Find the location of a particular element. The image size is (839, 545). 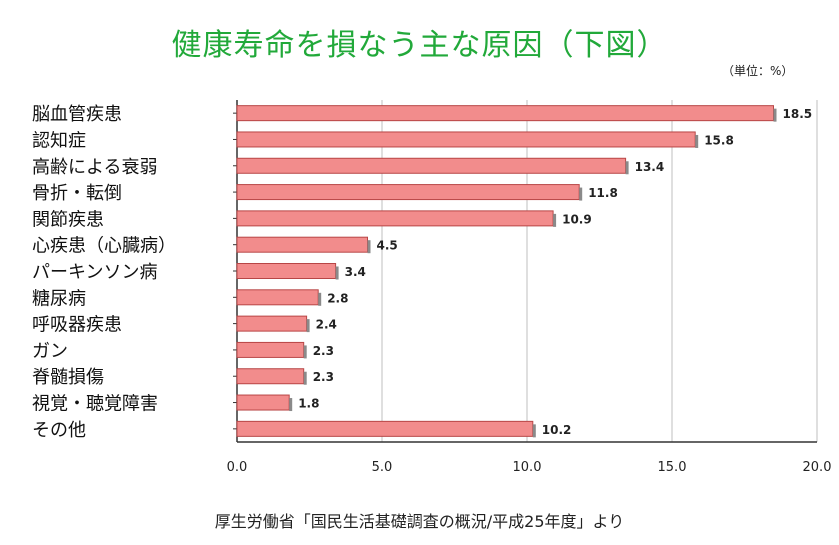

category-label: 脳血管疾患 is located at coordinates (77, 114).